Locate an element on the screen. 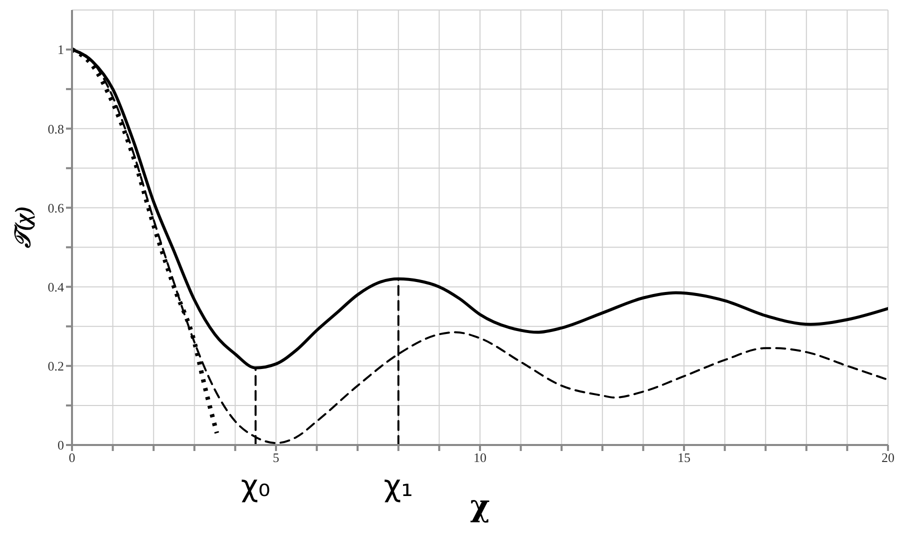  annotation: χ₁ is located at coordinates (398, 486).